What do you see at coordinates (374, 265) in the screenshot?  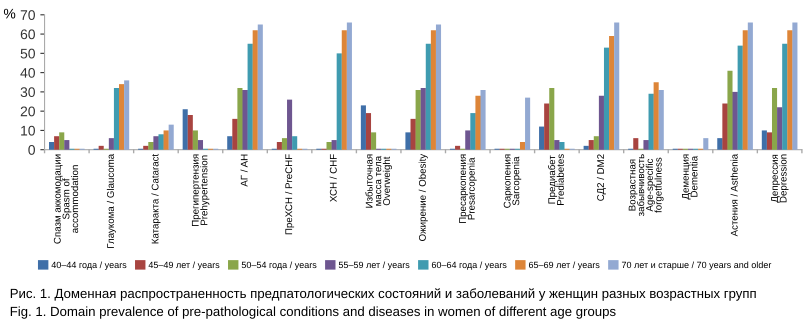 I see `legend-label: 55–59 лет / years` at bounding box center [374, 265].